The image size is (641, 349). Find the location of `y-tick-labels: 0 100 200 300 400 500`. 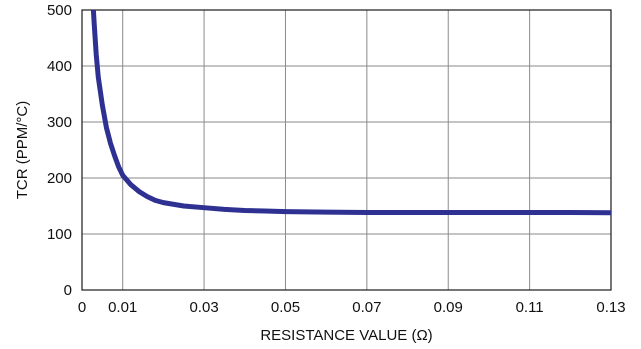

y-tick-labels: 0 100 200 300 400 500 is located at coordinates (59, 150).